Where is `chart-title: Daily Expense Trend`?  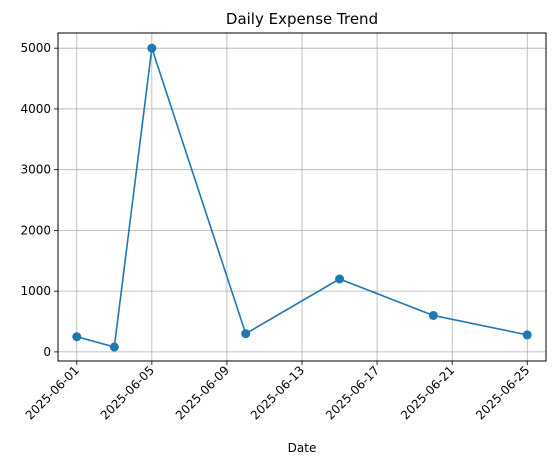
chart-title: Daily Expense Trend is located at coordinates (302, 19).